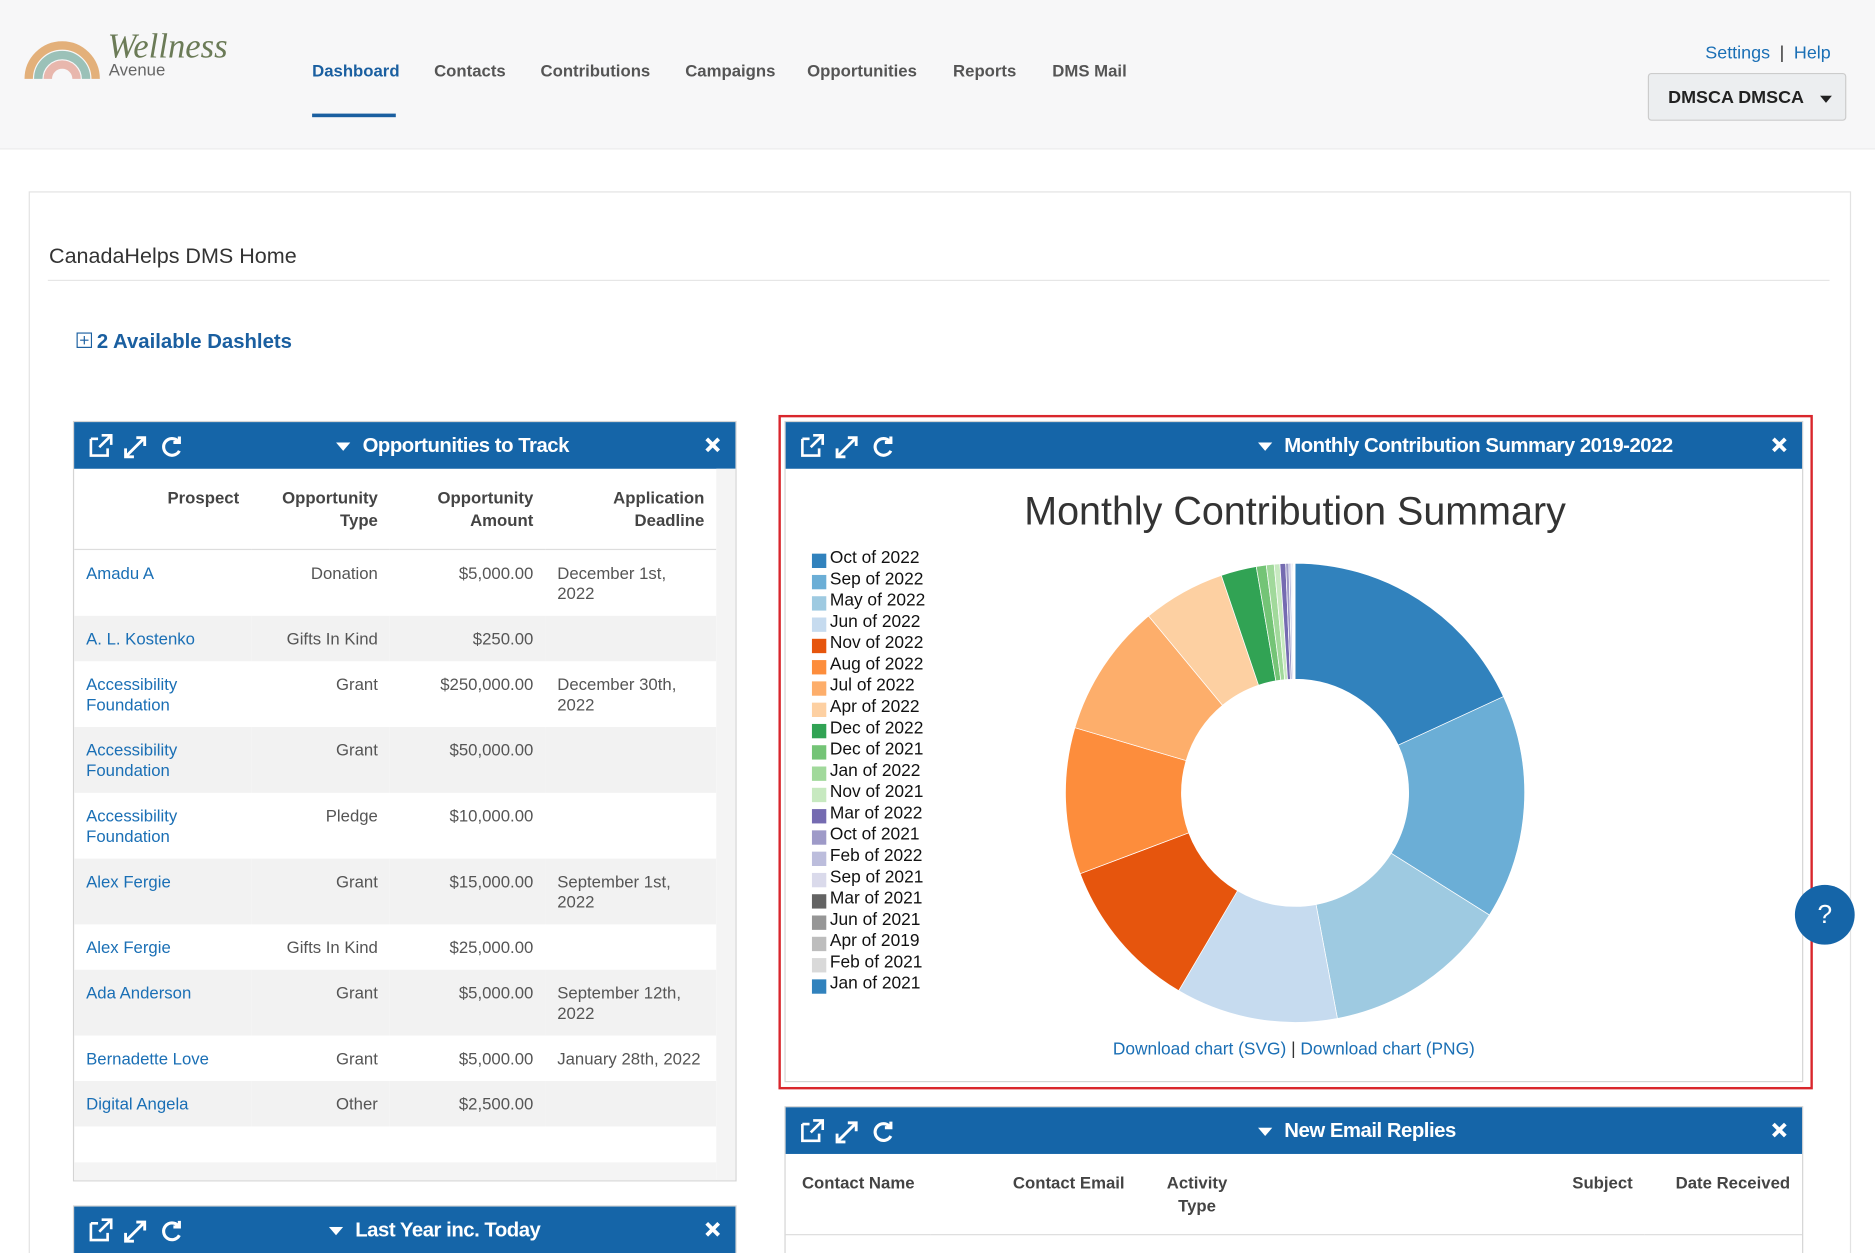 Image resolution: width=1875 pixels, height=1253 pixels. I want to click on download-link: Download chart (PNG), so click(1387, 1050).